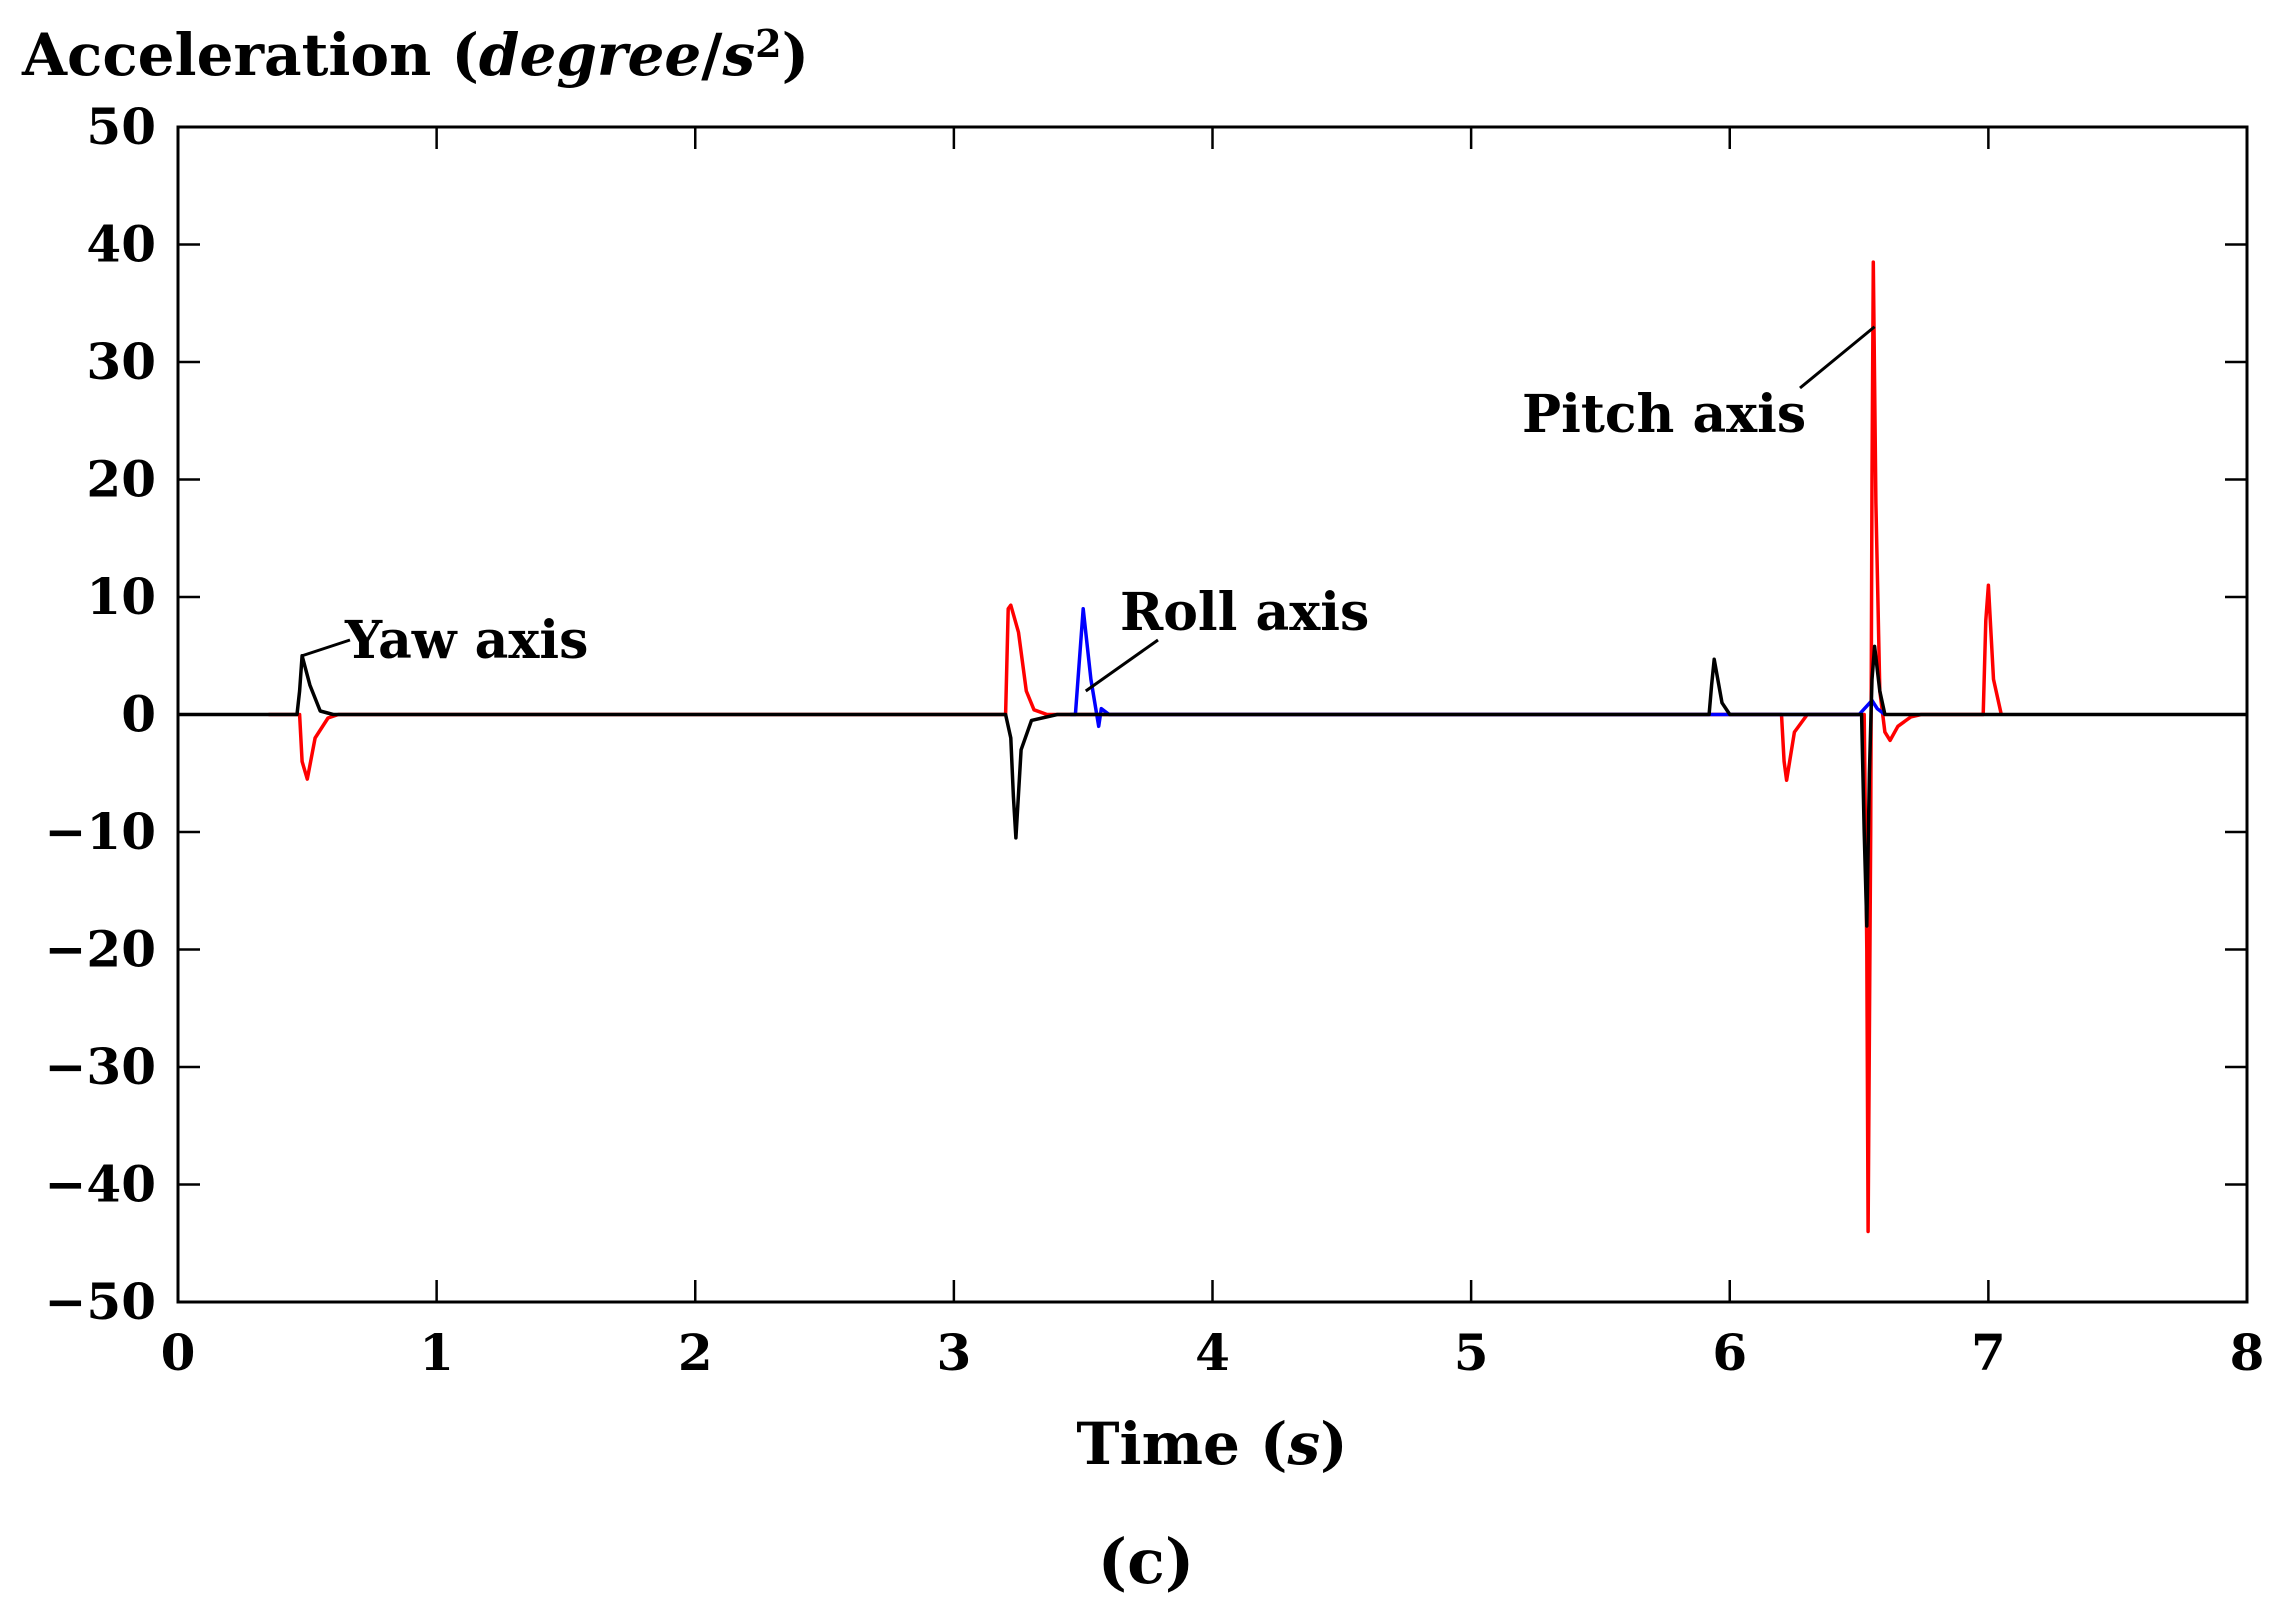  Describe the element at coordinates (178, 1352) in the screenshot. I see `x-tick-label-0: 0` at that location.